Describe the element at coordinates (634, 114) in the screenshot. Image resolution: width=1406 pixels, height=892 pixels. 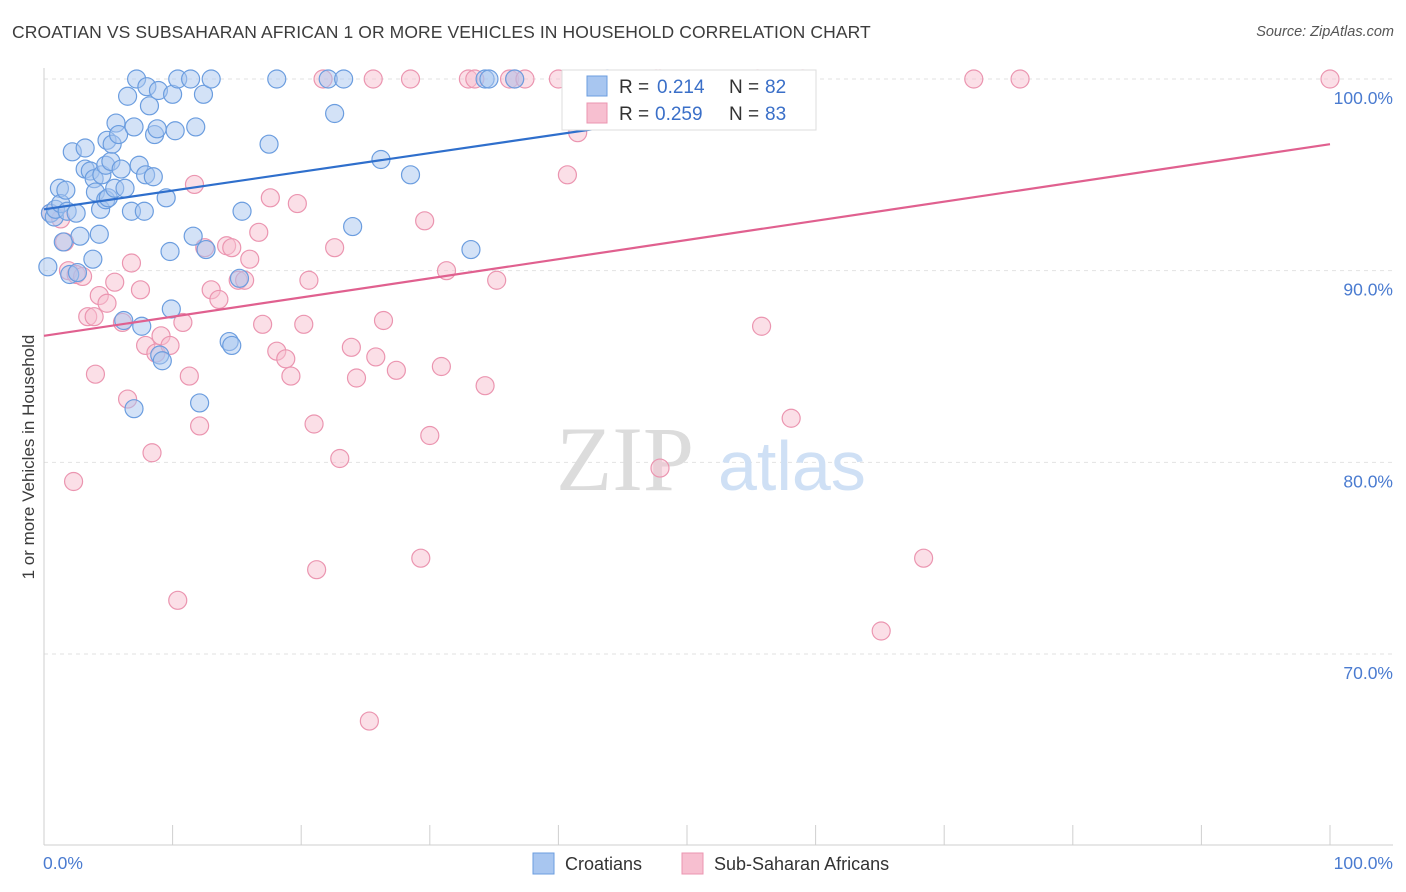
I see `stats-r-label-sub-saharan: R =` at that location.